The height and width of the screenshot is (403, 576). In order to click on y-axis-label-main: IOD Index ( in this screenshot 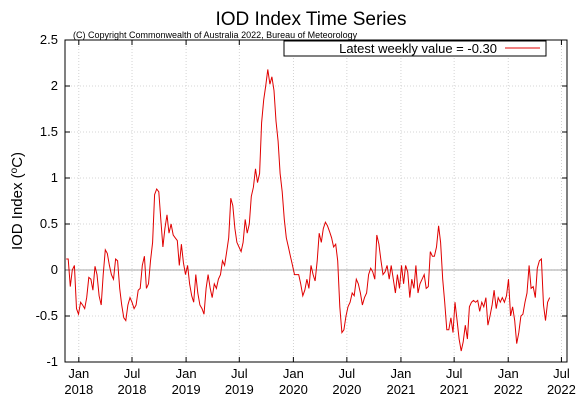, I will do `click(17, 211)`.